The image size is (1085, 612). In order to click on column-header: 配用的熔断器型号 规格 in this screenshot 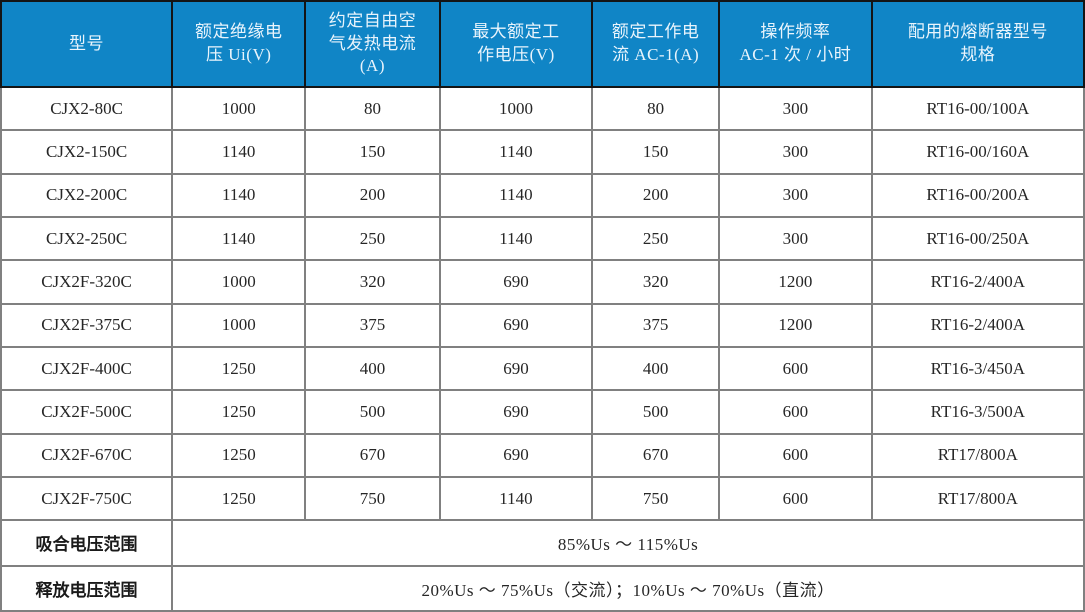, I will do `click(977, 44)`.